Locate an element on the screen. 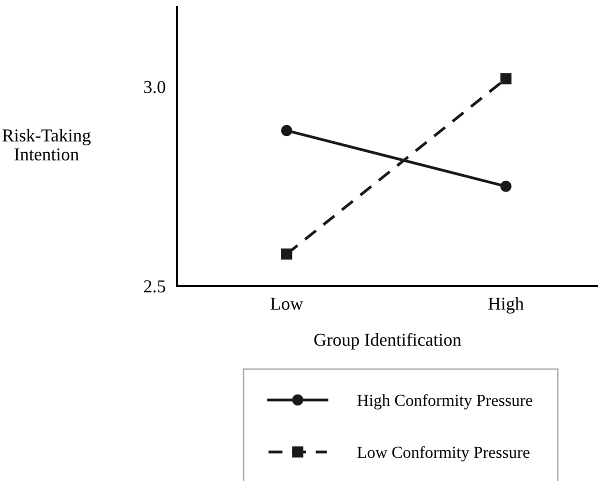  legend-label: Low Conformity Pressure is located at coordinates (443, 454).